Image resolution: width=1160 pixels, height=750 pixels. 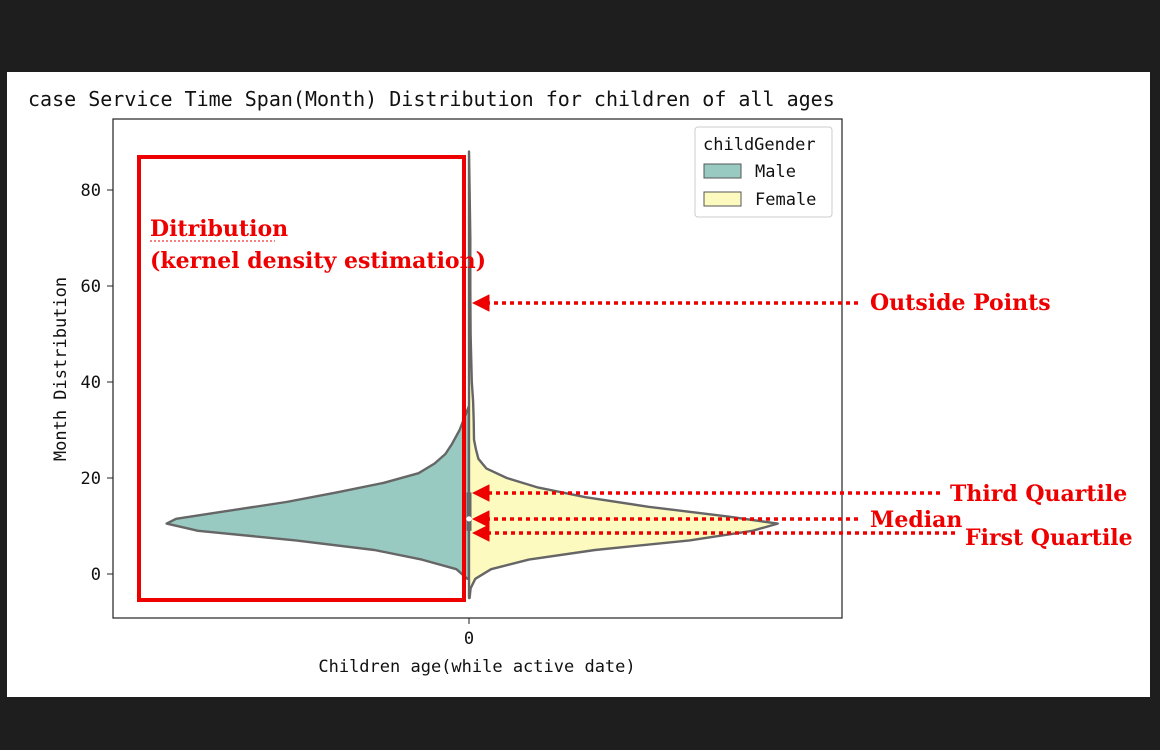 I want to click on x-axis-label: Children age(while active date), so click(x=476, y=667).